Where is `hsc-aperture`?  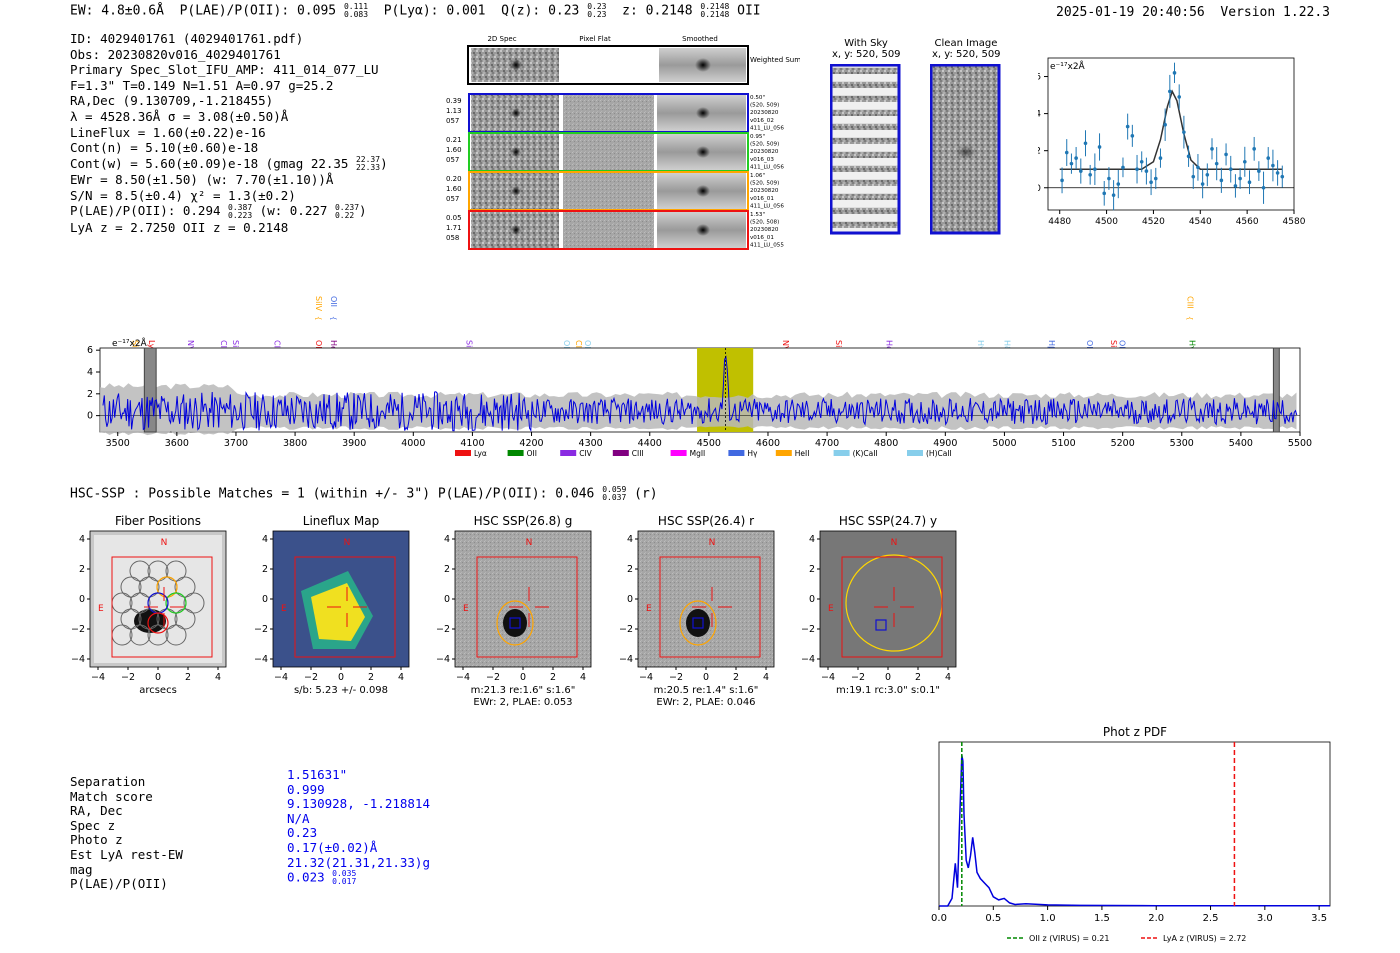 hsc-aperture is located at coordinates (515, 623).